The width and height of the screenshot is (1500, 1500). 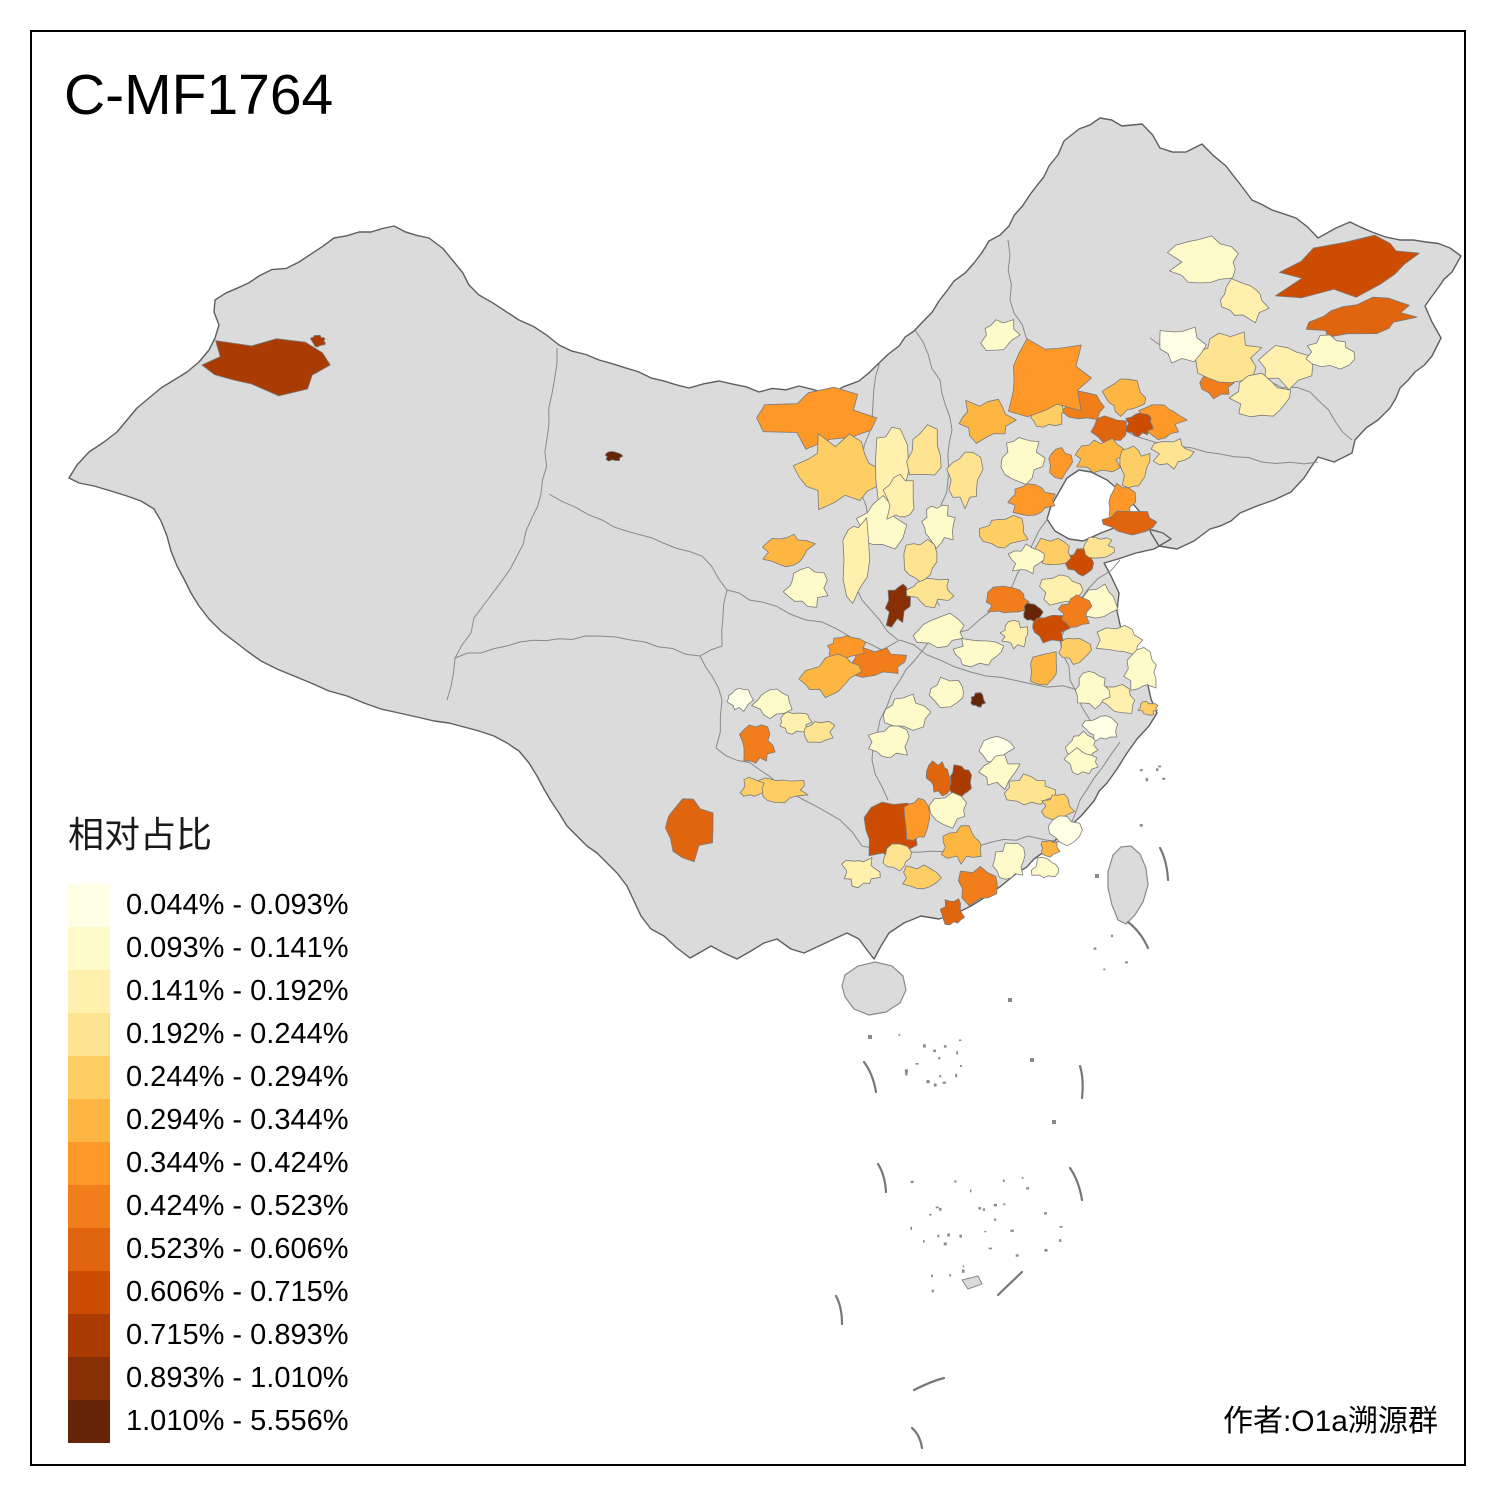 What do you see at coordinates (237, 1163) in the screenshot?
I see `legend-class-label: 0.344% - 0.424%` at bounding box center [237, 1163].